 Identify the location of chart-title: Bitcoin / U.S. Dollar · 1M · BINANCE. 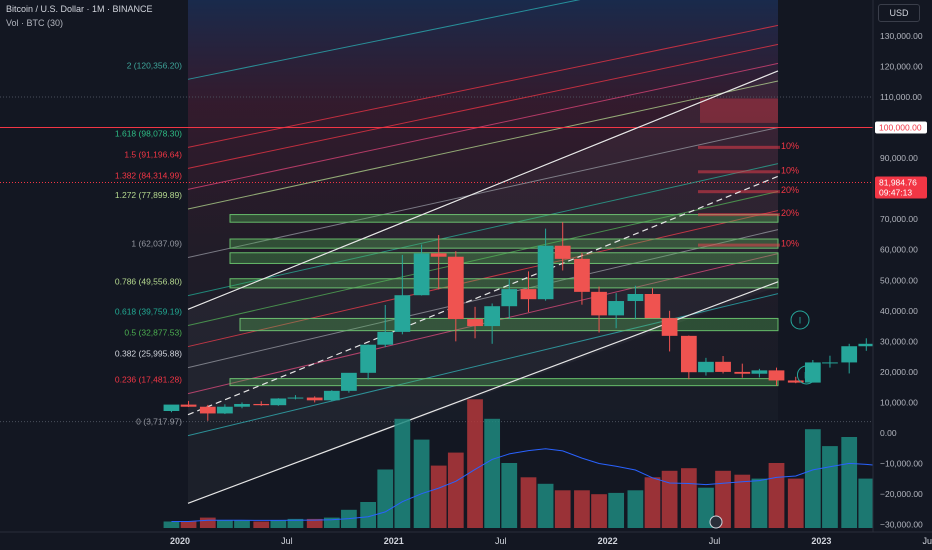
(79, 9).